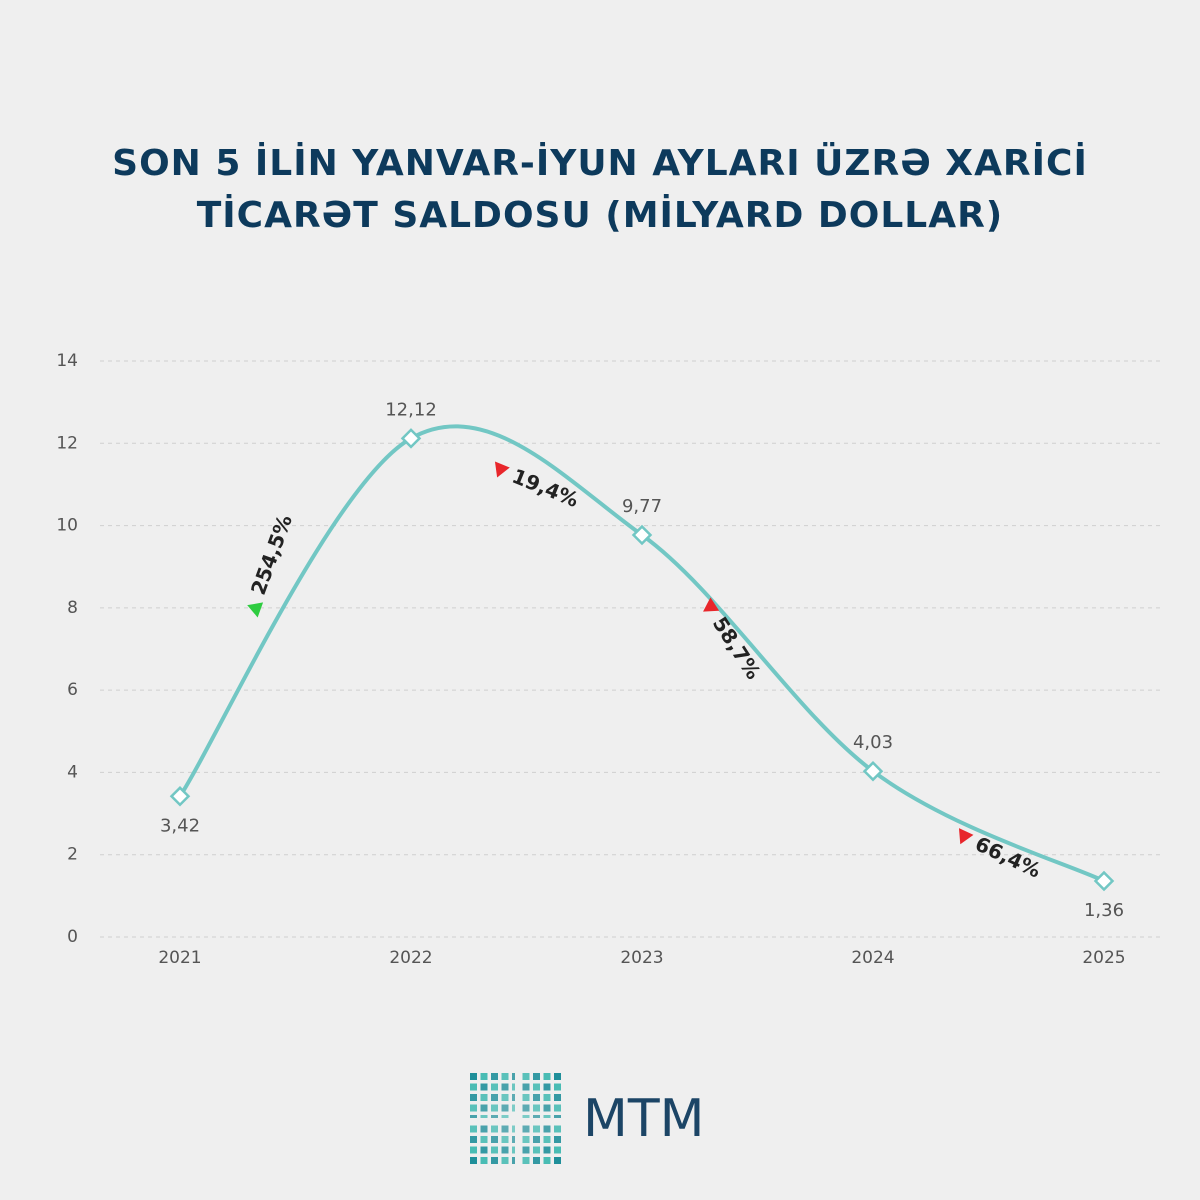  I want to click on value-label: 1,36, so click(1104, 910).